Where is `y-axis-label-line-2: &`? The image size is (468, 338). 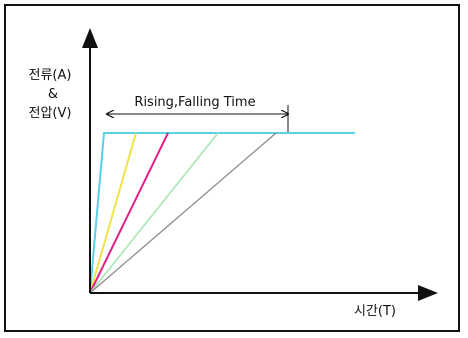 y-axis-label-line-2: & is located at coordinates (53, 94).